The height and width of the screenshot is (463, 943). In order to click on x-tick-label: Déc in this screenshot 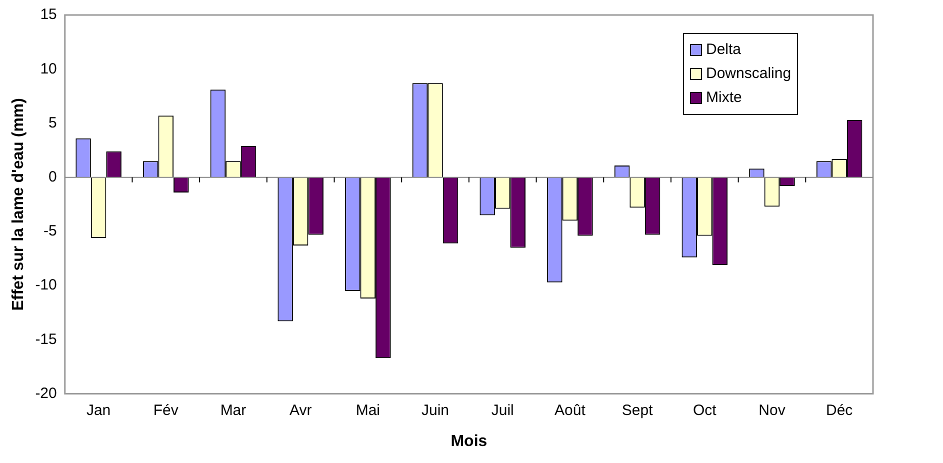, I will do `click(840, 410)`.